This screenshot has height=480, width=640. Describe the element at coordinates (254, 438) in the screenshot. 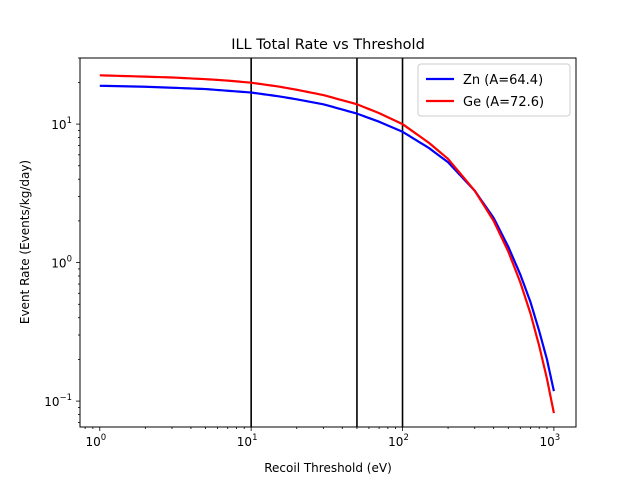

I see `x-tick-exp: 1` at that location.